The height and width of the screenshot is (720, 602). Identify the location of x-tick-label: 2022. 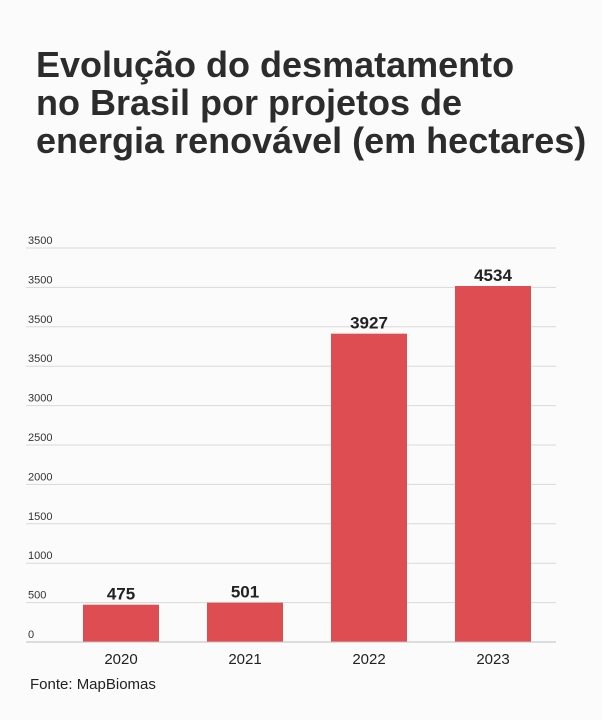
(368, 659).